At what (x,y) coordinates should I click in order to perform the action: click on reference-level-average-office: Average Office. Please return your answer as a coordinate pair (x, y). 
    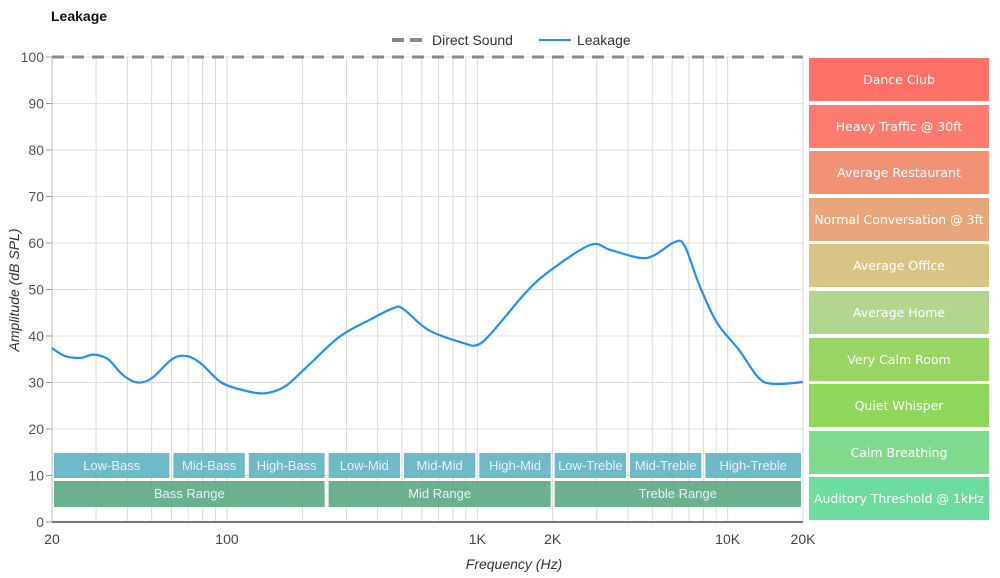
    Looking at the image, I should click on (899, 266).